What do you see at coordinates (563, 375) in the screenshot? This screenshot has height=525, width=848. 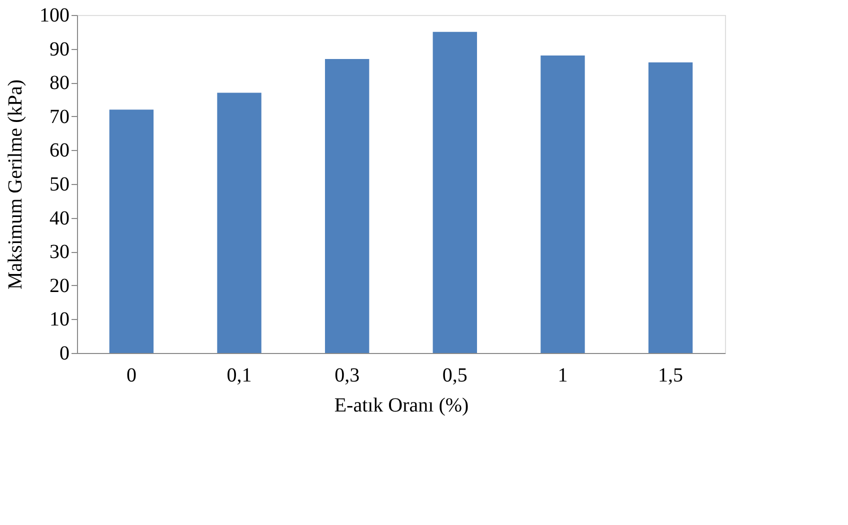 I see `x-tick-label: 1` at bounding box center [563, 375].